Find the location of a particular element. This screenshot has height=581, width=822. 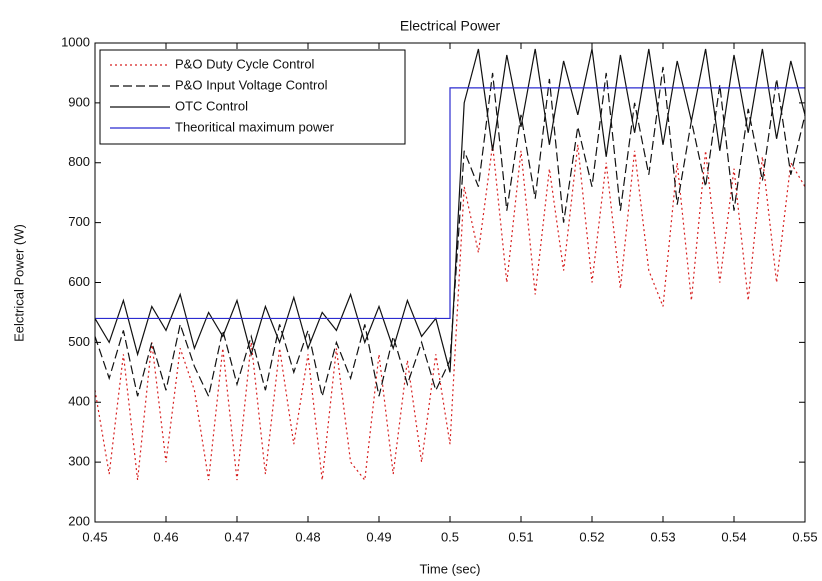

x-tick-label: 0.55 is located at coordinates (804, 536).